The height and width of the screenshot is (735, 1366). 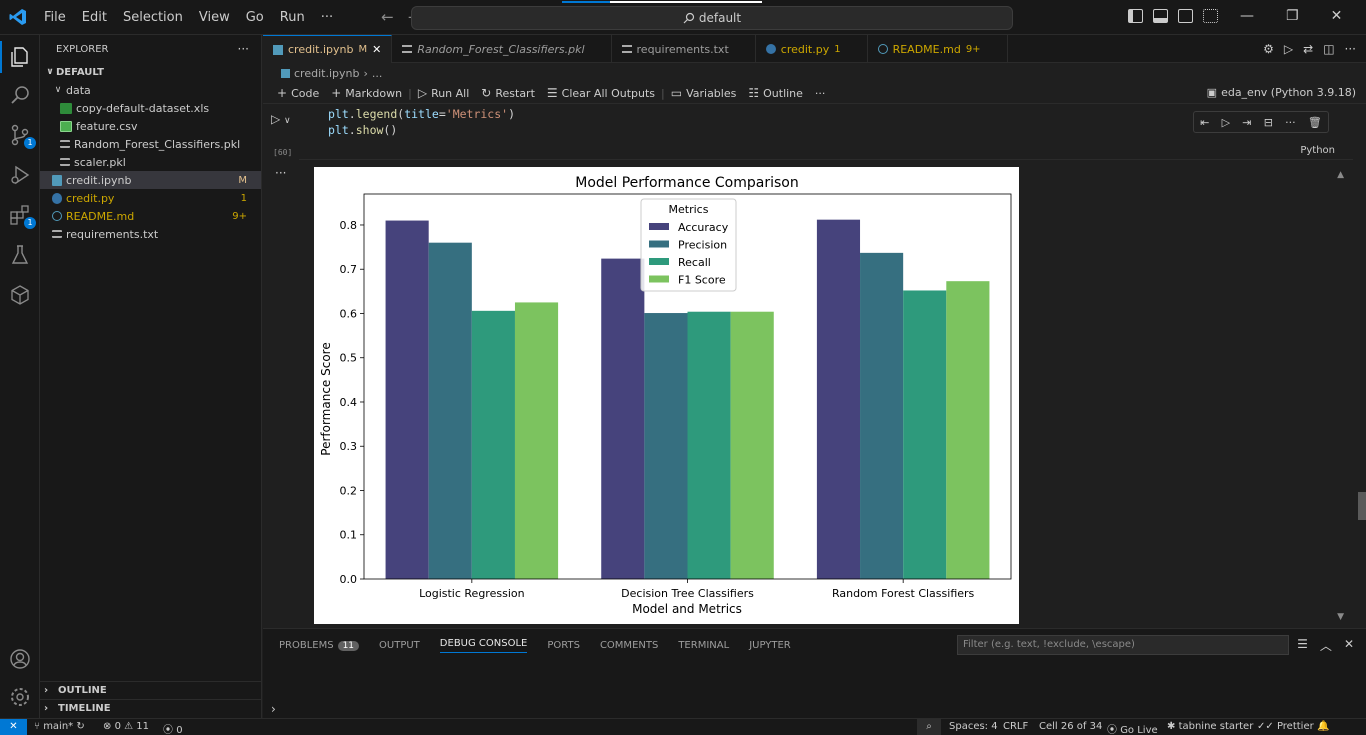 What do you see at coordinates (214, 17) in the screenshot?
I see `menu-view: View` at bounding box center [214, 17].